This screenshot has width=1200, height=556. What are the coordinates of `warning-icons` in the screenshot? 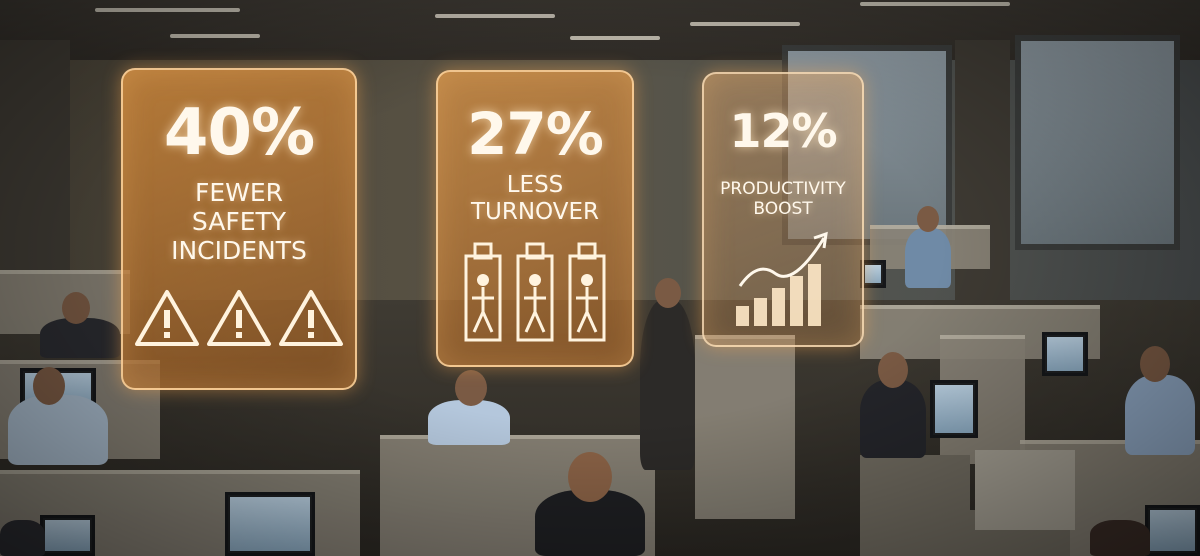 It's located at (239, 318).